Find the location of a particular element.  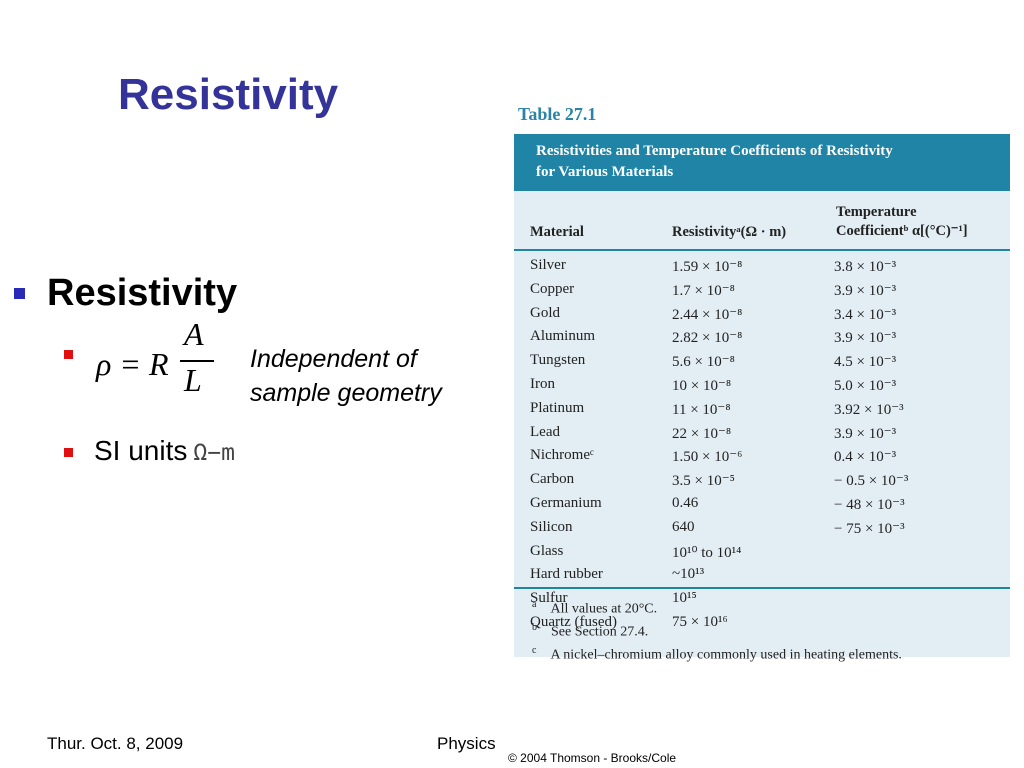

resistivity-formula: ρ = R A L is located at coordinates (156, 361).